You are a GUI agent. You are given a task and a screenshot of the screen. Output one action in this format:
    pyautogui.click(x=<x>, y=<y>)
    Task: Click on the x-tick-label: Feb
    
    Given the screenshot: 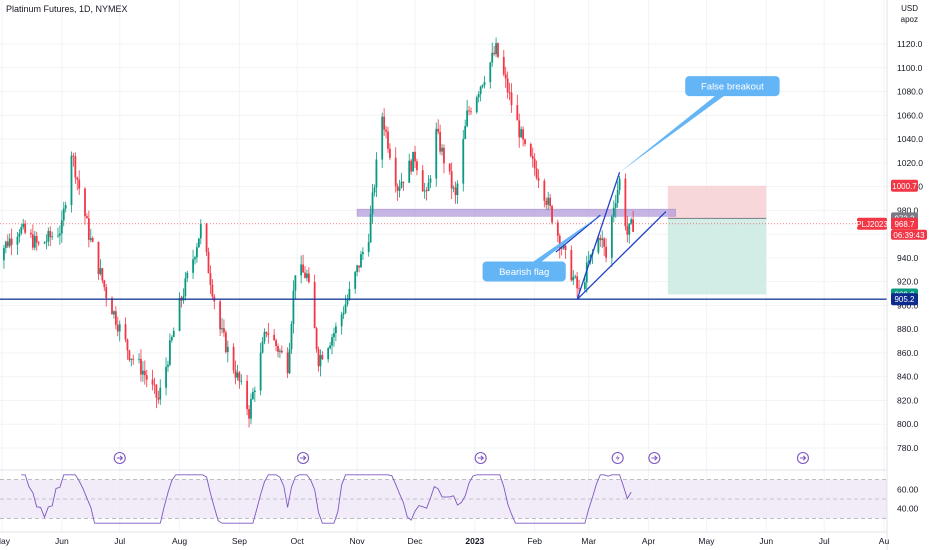 What is the action you would take?
    pyautogui.click(x=534, y=541)
    